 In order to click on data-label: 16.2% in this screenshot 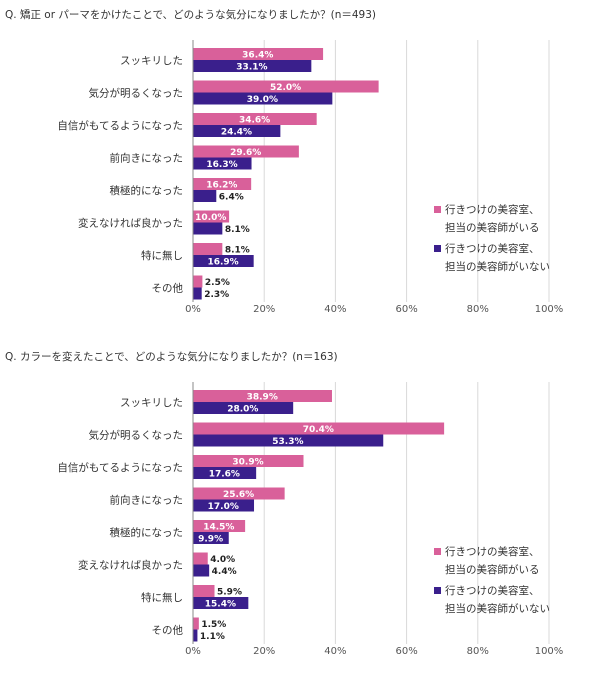, I will do `click(221, 186)`.